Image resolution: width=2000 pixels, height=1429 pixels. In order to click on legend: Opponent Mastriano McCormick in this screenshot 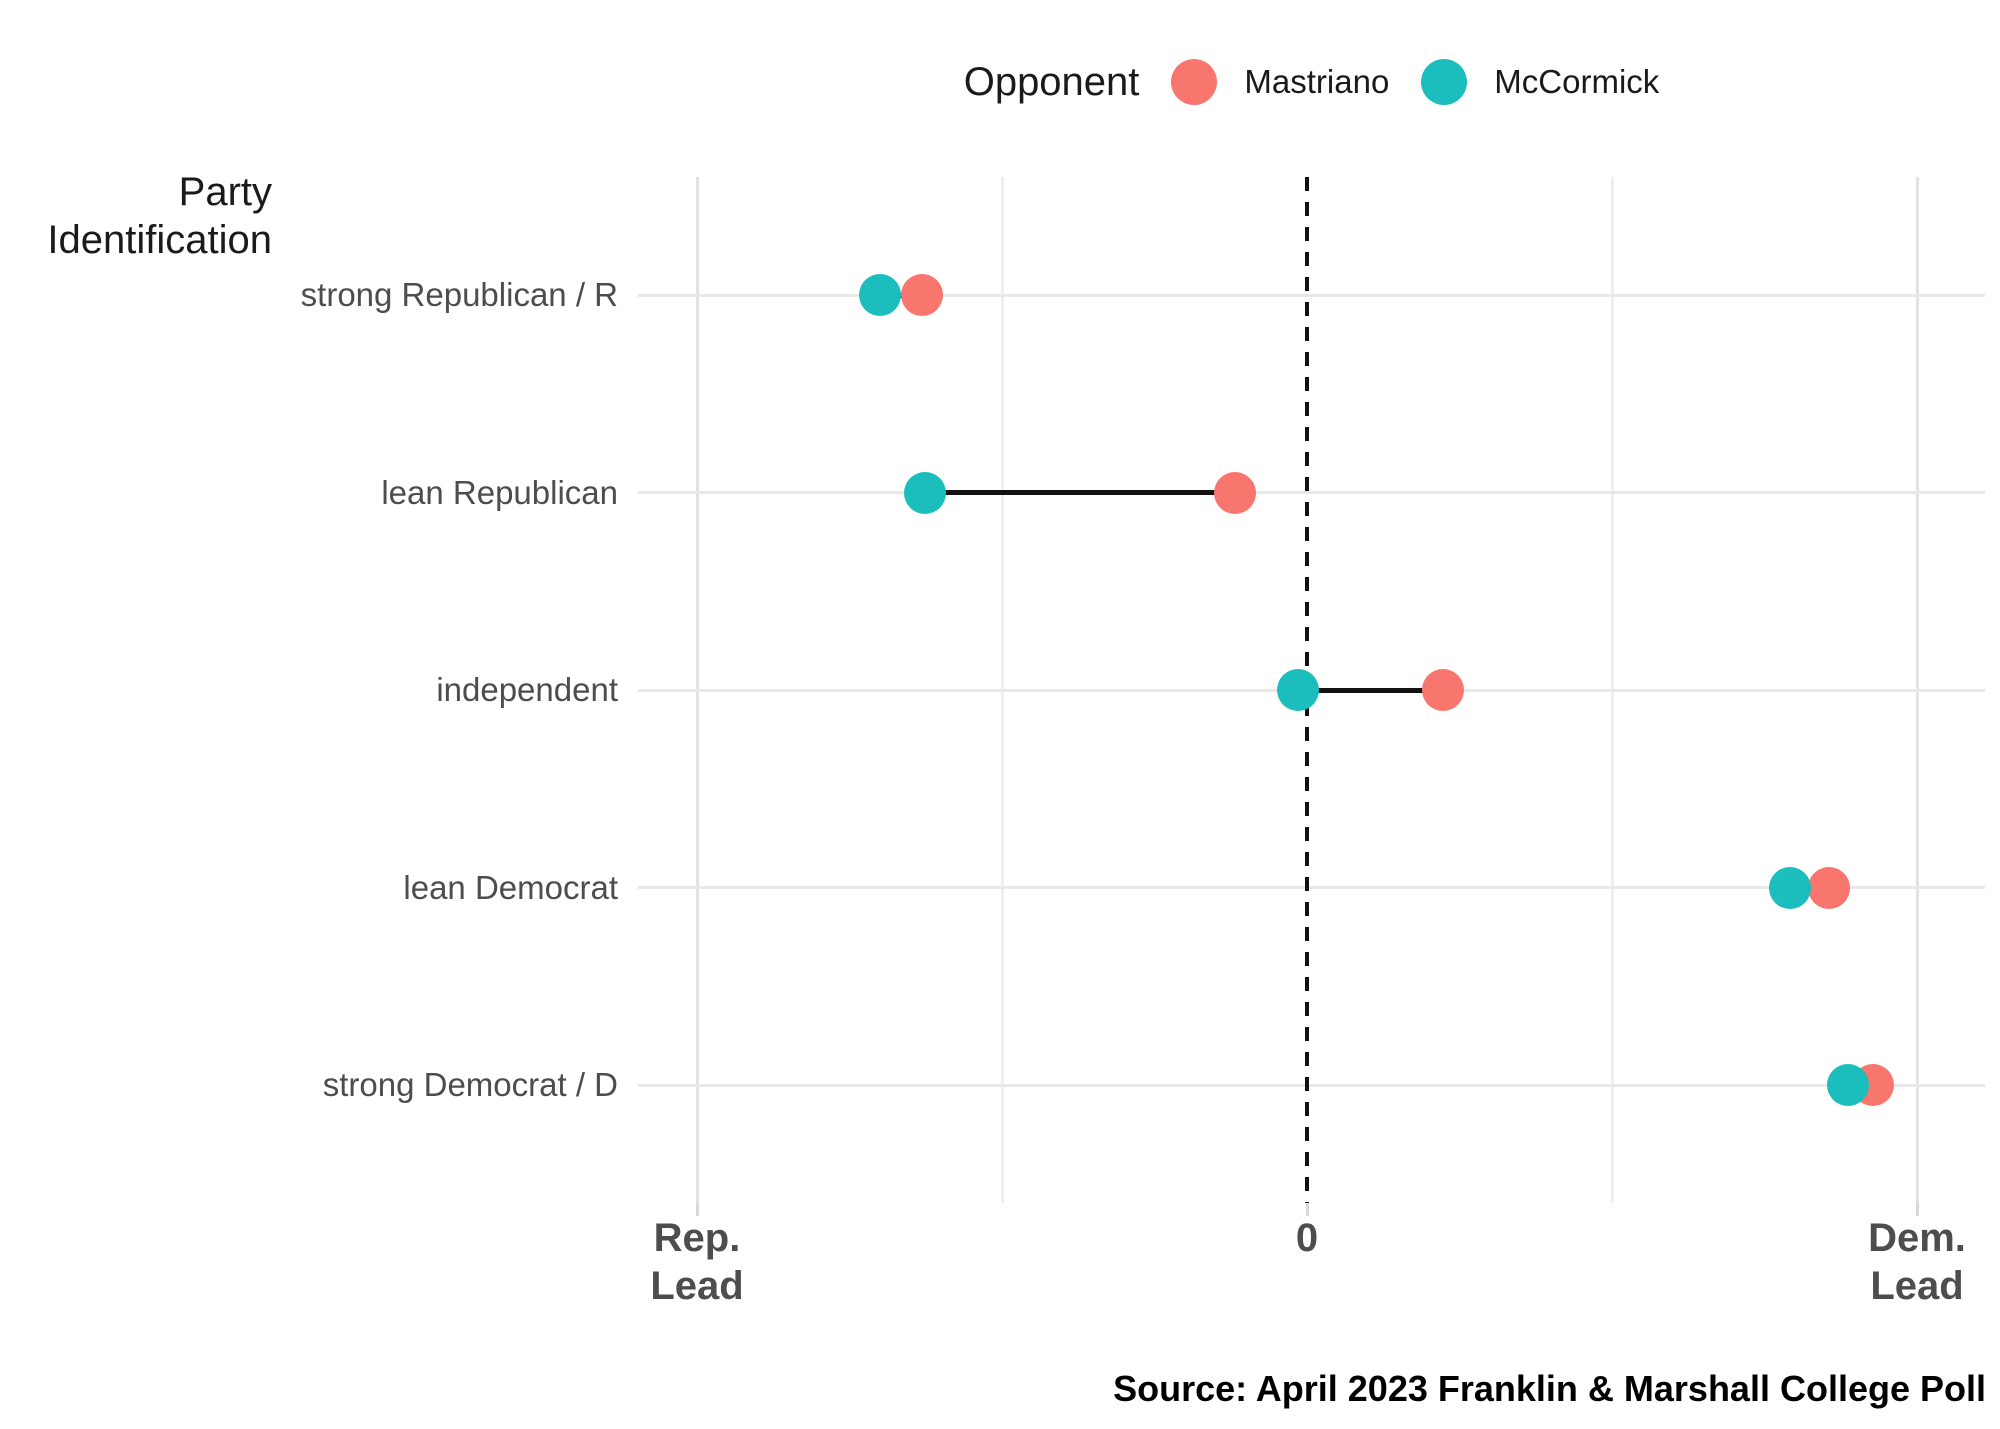, I will do `click(1311, 82)`.